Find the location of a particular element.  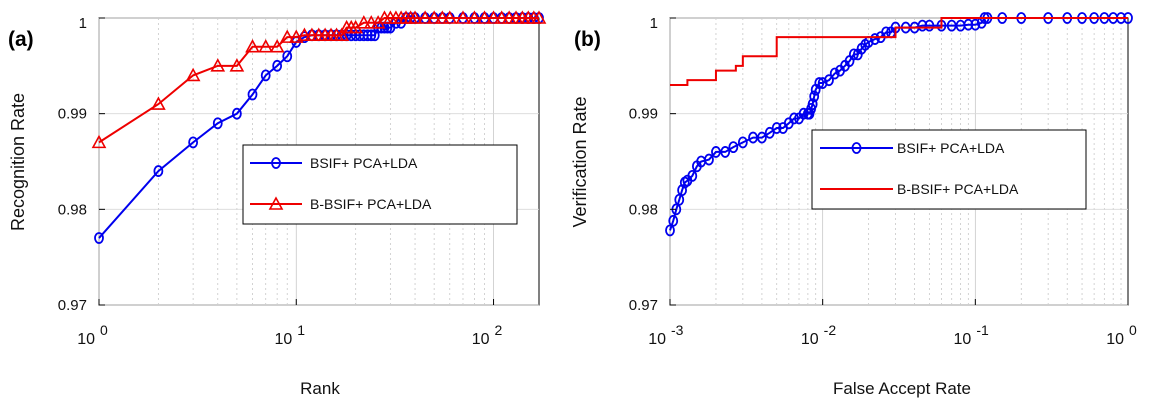

panel-label-b: (b) is located at coordinates (587, 39).